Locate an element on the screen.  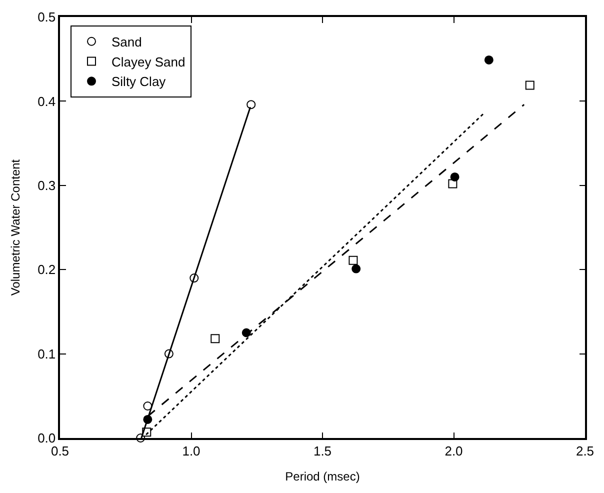
legend-label: Clayey Sand is located at coordinates (149, 62).